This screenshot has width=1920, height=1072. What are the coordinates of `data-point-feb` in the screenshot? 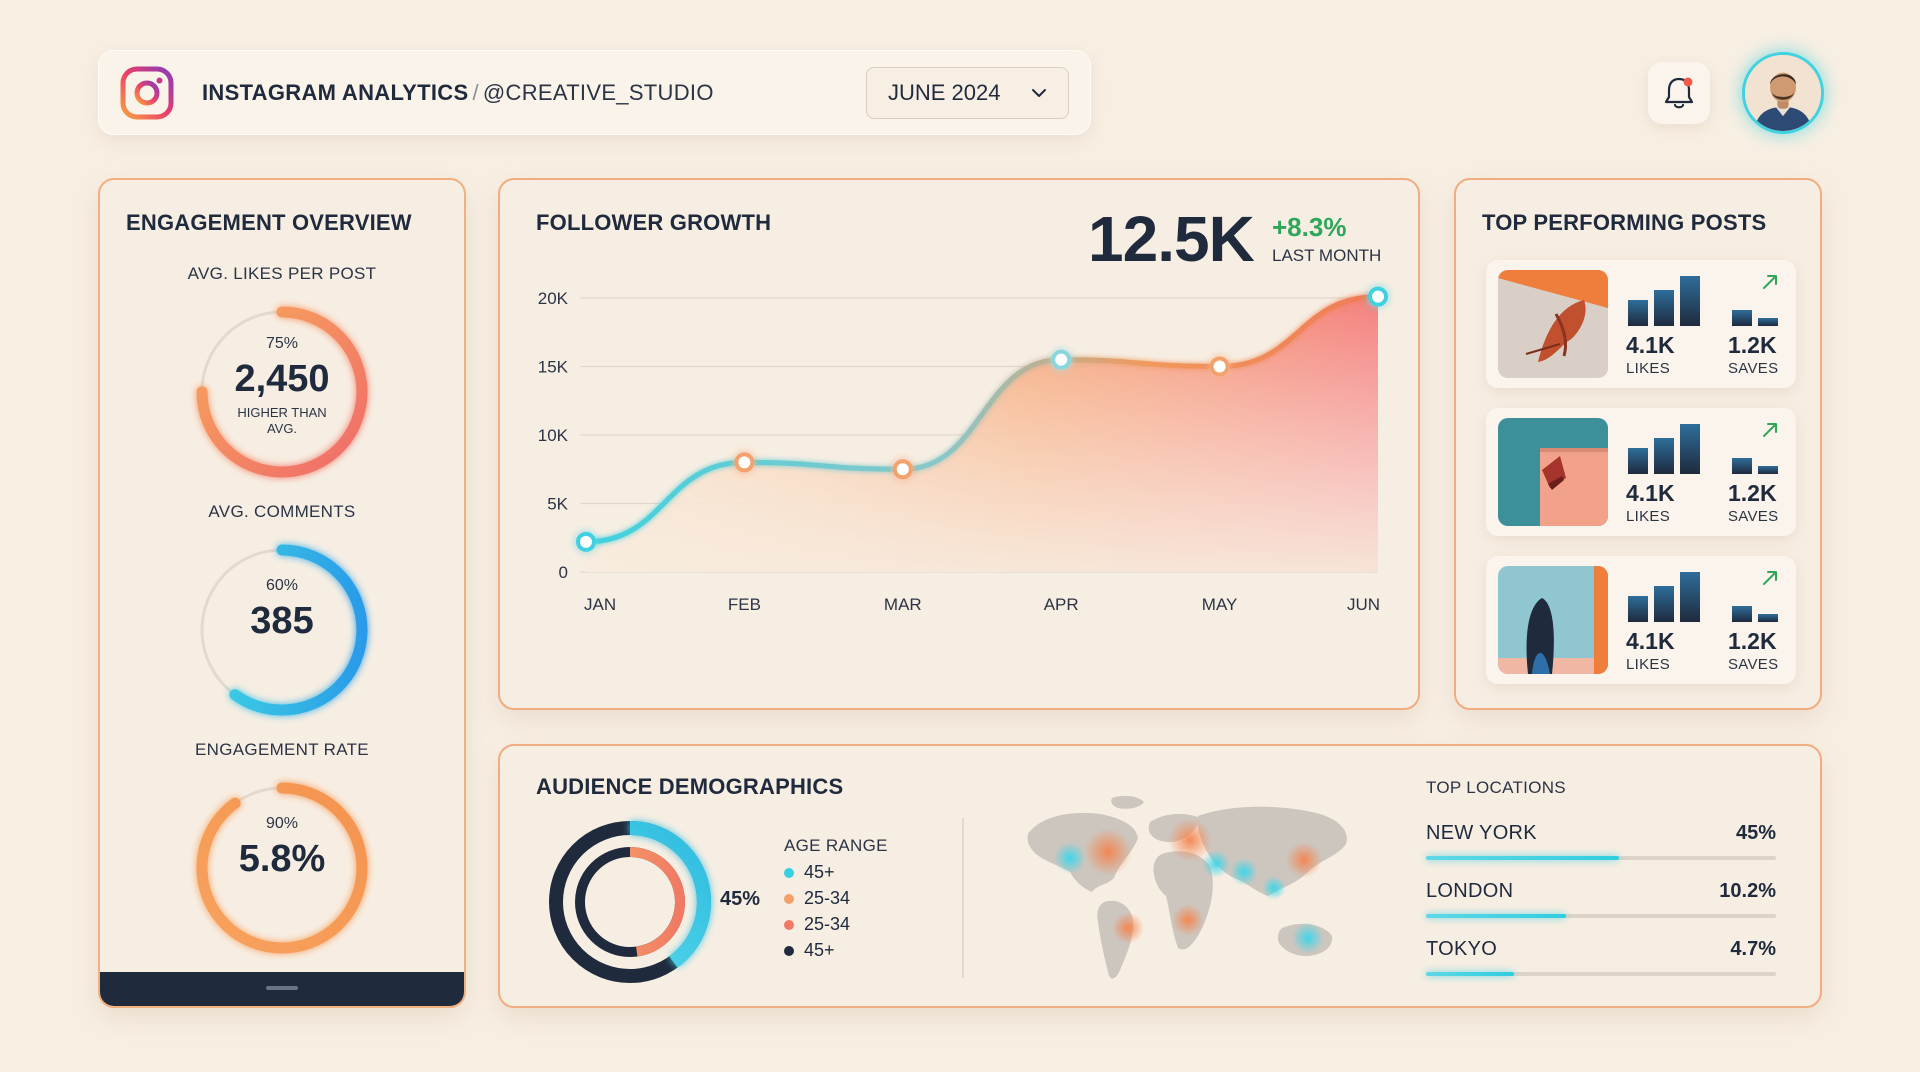 It's located at (744, 462).